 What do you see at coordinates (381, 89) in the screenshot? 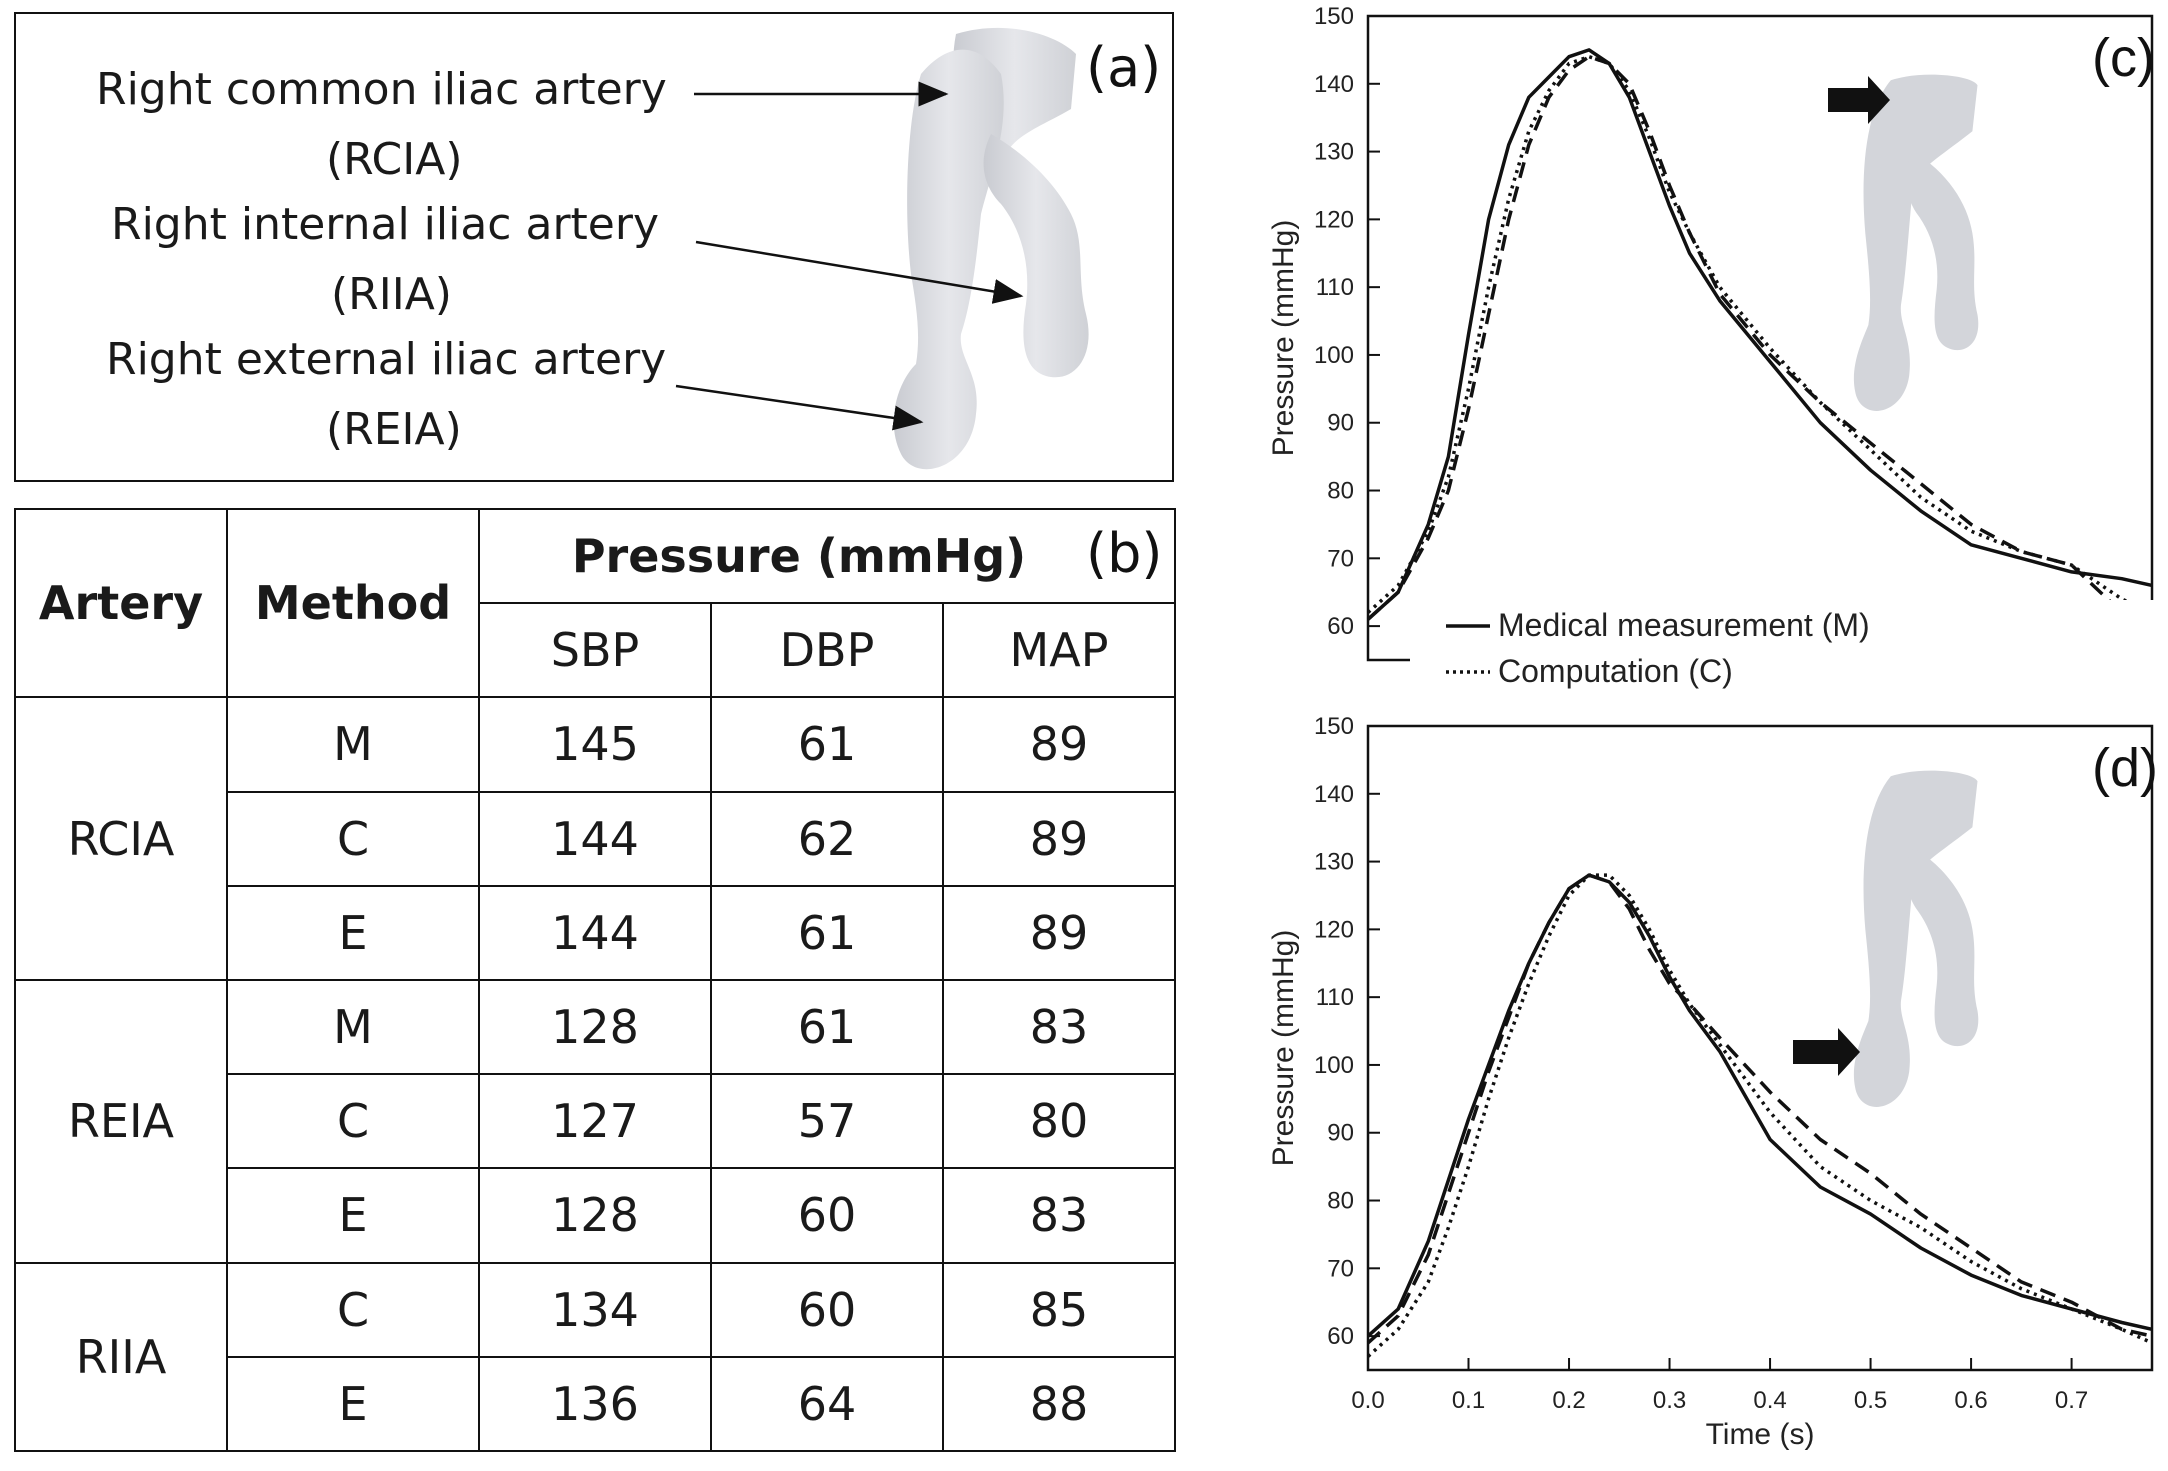
I see `rcia-label: Right common iliac artery` at bounding box center [381, 89].